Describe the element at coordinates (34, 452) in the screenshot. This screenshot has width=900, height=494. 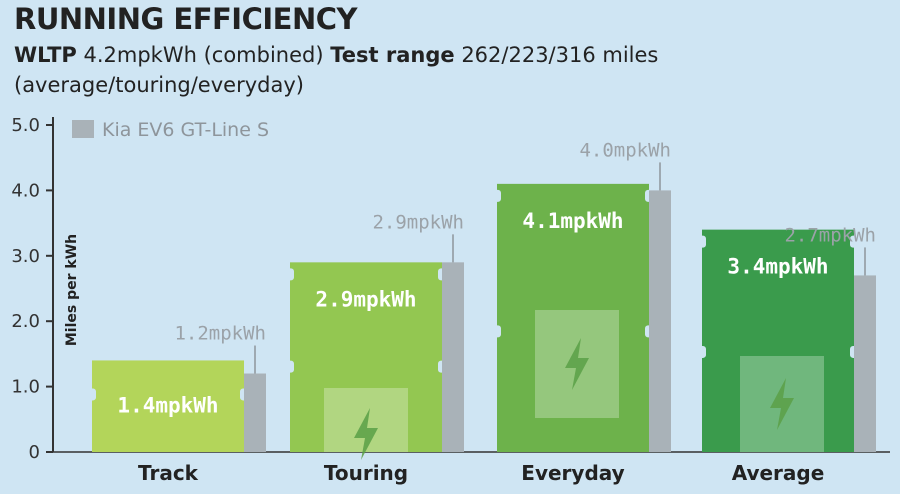
I see `y-tick-label: 0` at that location.